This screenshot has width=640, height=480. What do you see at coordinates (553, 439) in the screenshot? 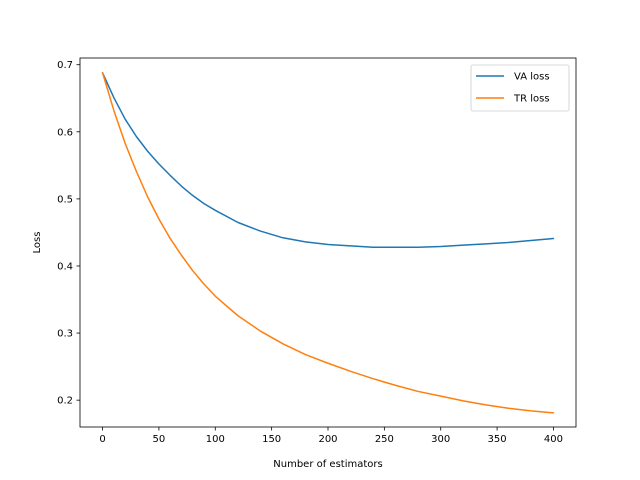
I see `x-tick-label: 400` at bounding box center [553, 439].